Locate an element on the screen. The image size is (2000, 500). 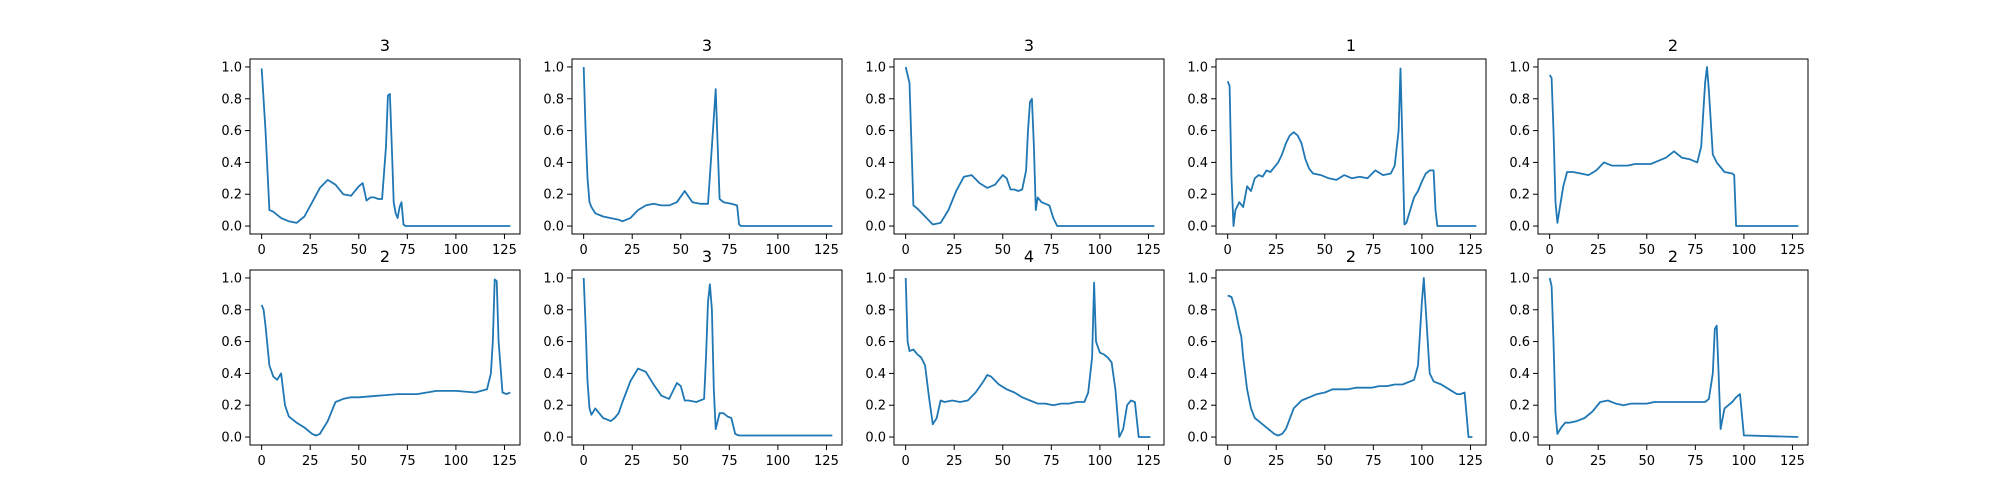
subplot-6: 2 0 25 50 75 100 125 0.0 0.2 0.4 0.6 0.8 1.0 is located at coordinates (371, 358).